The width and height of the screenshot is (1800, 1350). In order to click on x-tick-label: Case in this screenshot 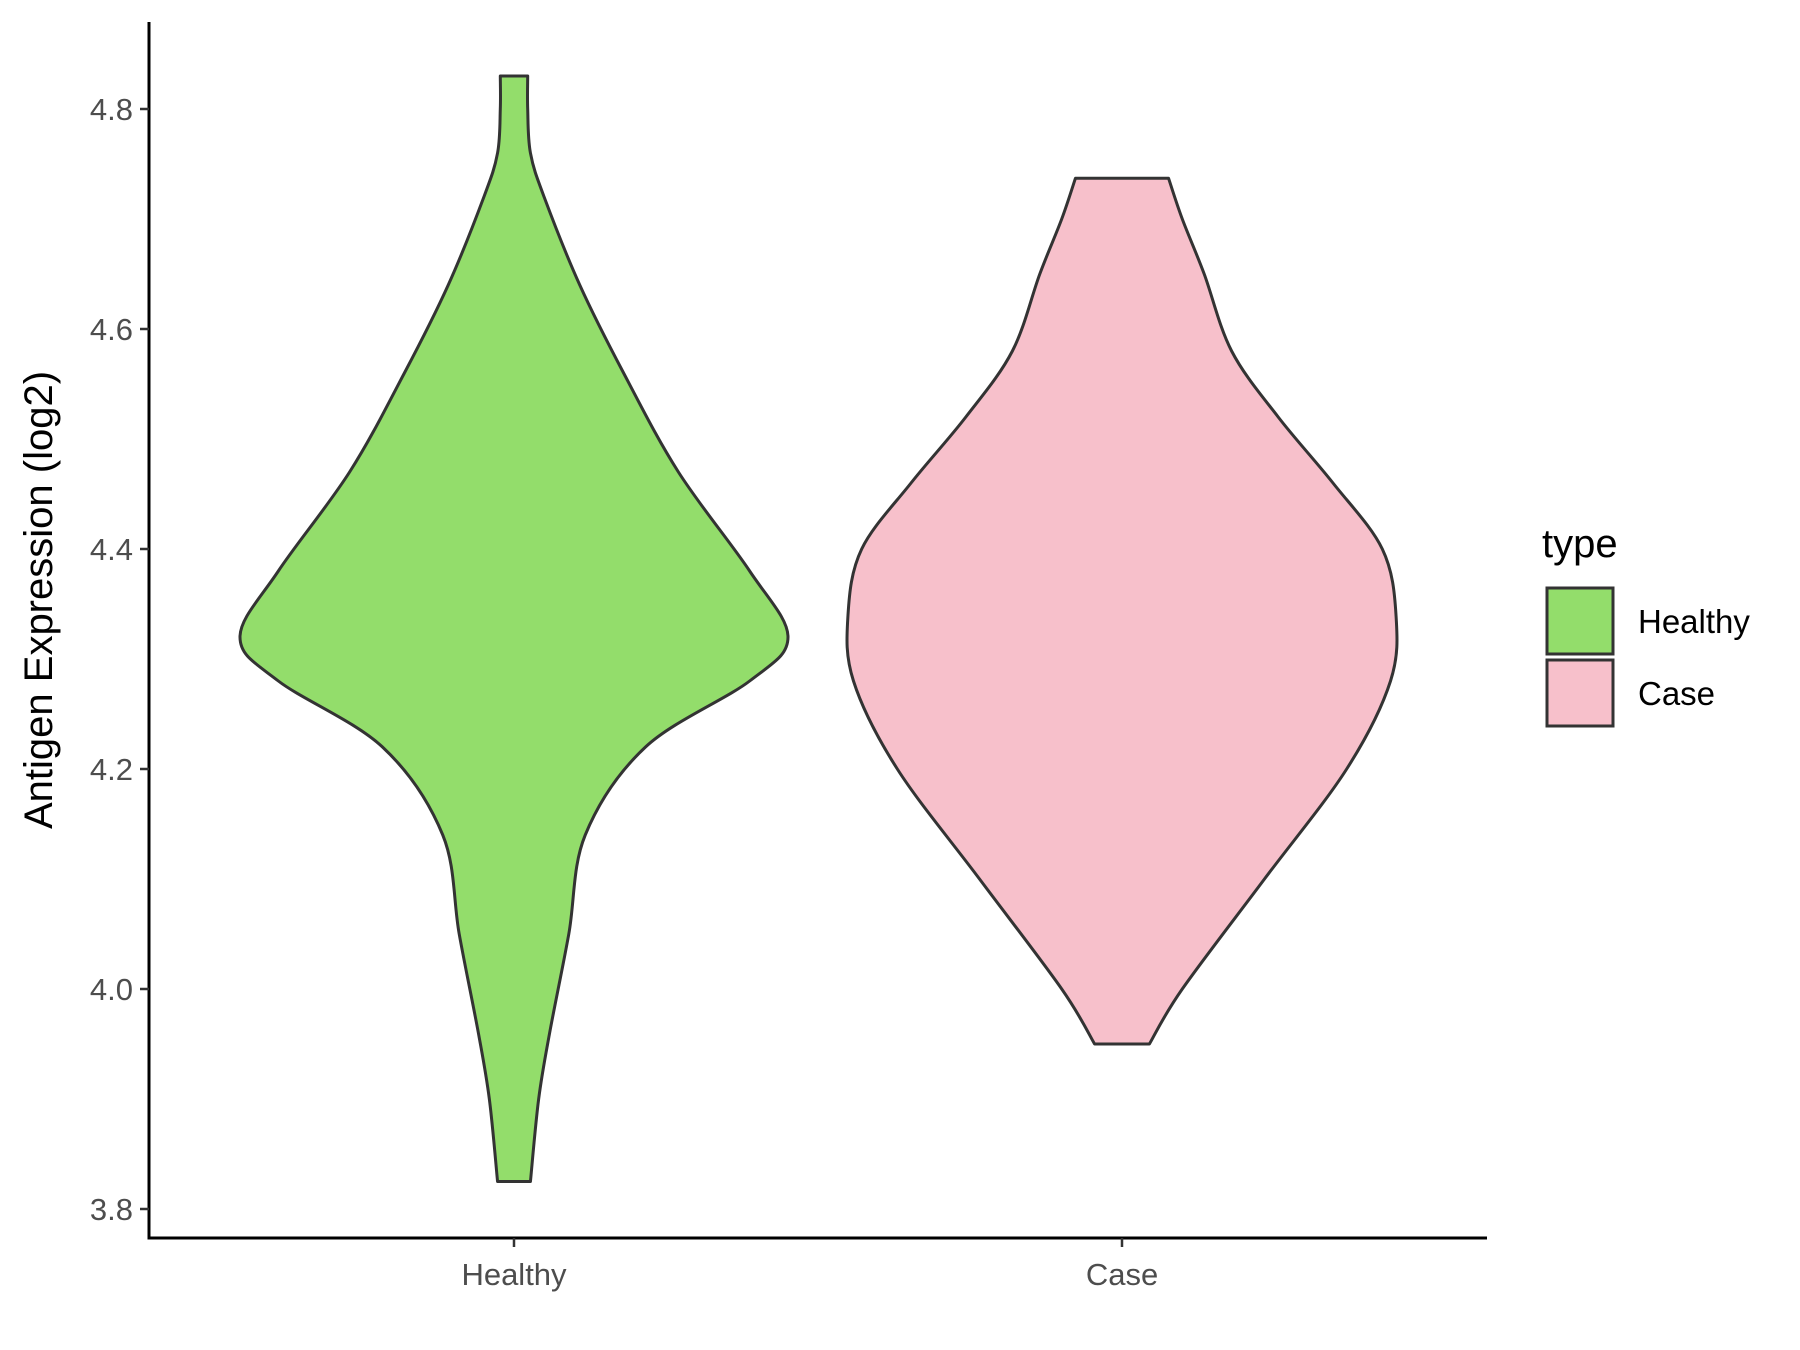, I will do `click(1122, 1274)`.